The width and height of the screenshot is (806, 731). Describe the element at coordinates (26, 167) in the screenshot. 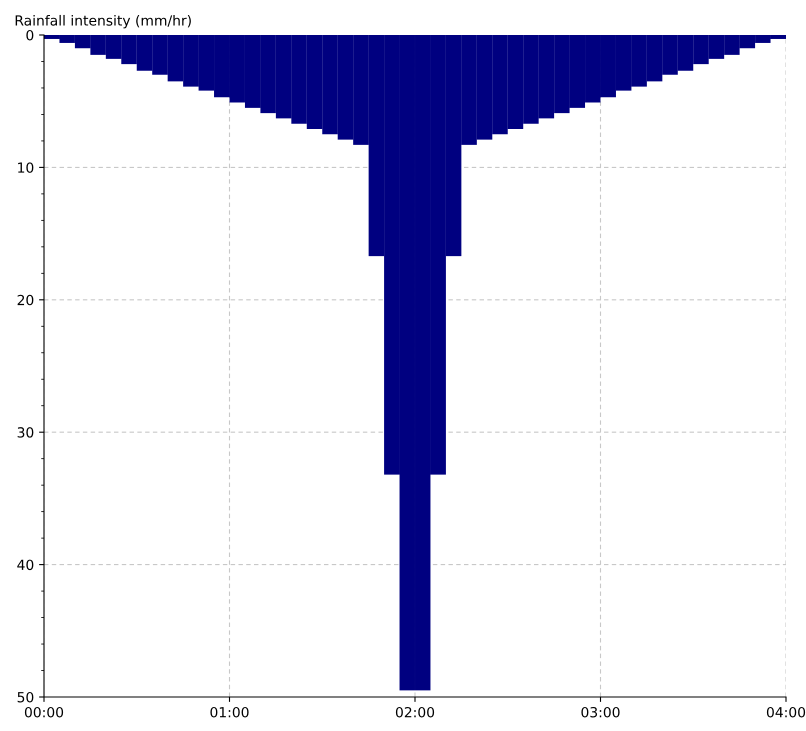

I see `y-tick-label: 10` at that location.